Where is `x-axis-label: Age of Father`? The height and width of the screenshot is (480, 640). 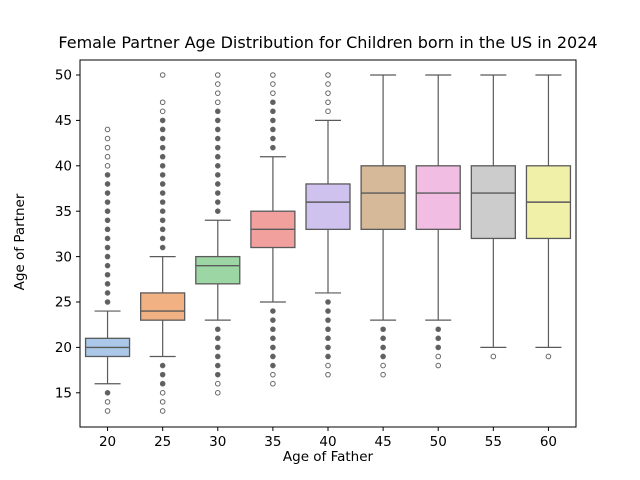
x-axis-label: Age of Father is located at coordinates (328, 457).